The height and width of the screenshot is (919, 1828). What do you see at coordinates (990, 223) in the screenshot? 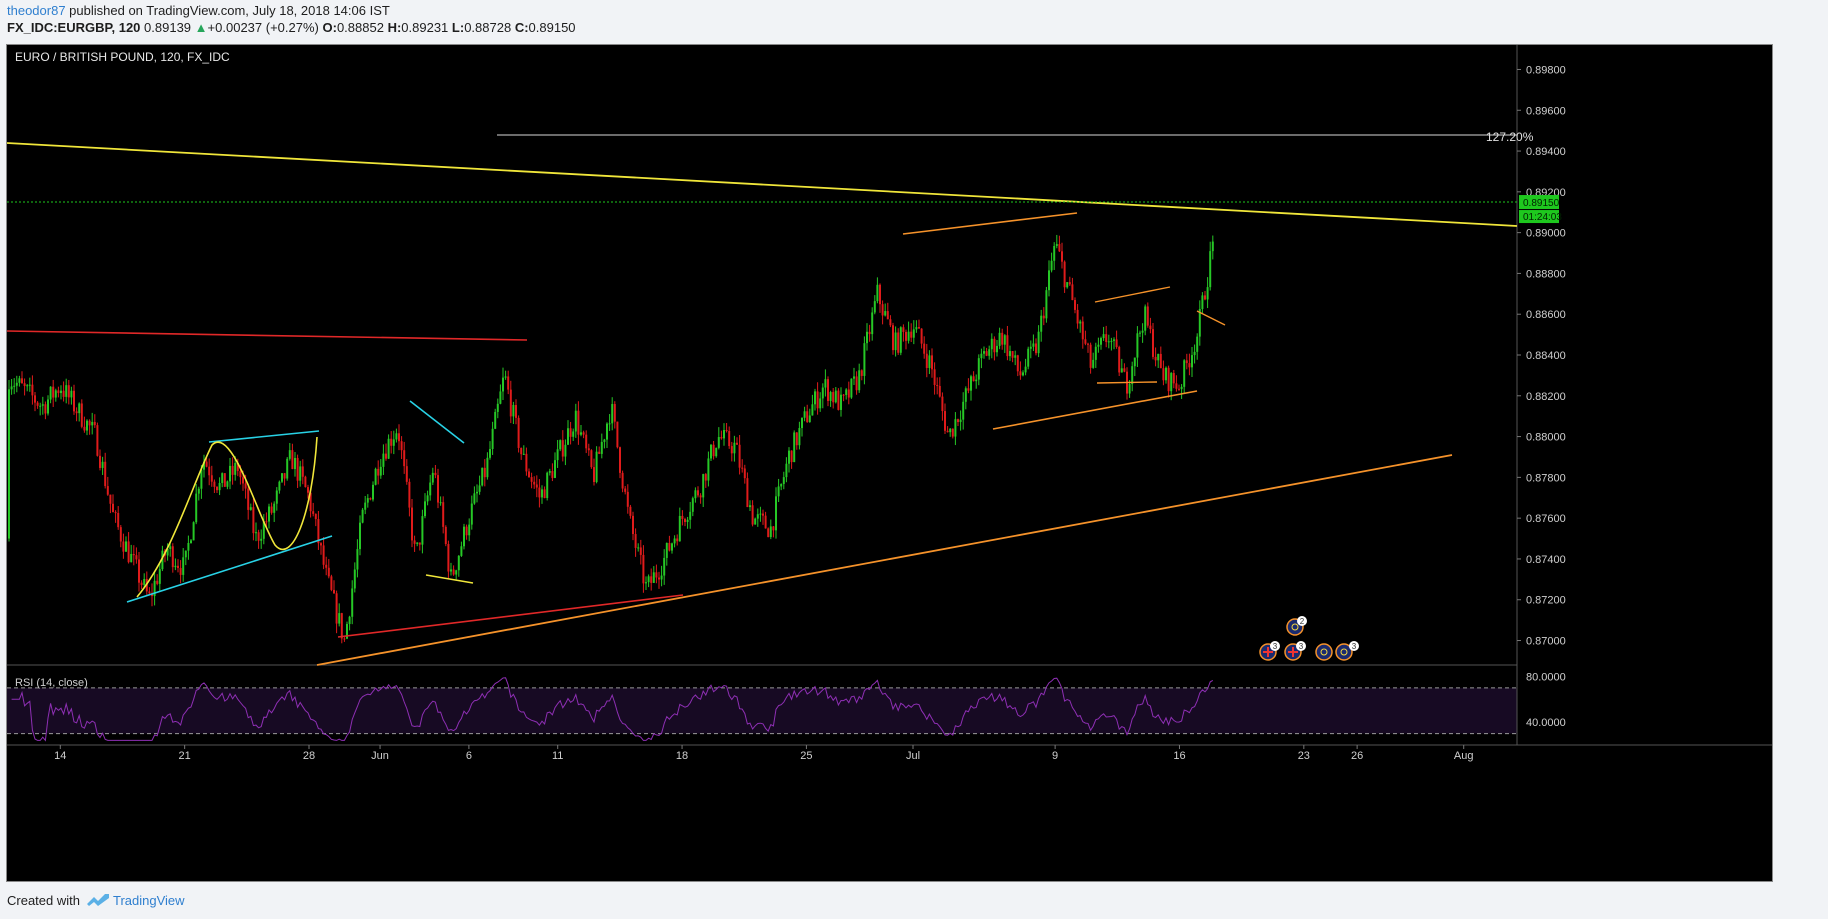
I see `orange-channel-top` at bounding box center [990, 223].